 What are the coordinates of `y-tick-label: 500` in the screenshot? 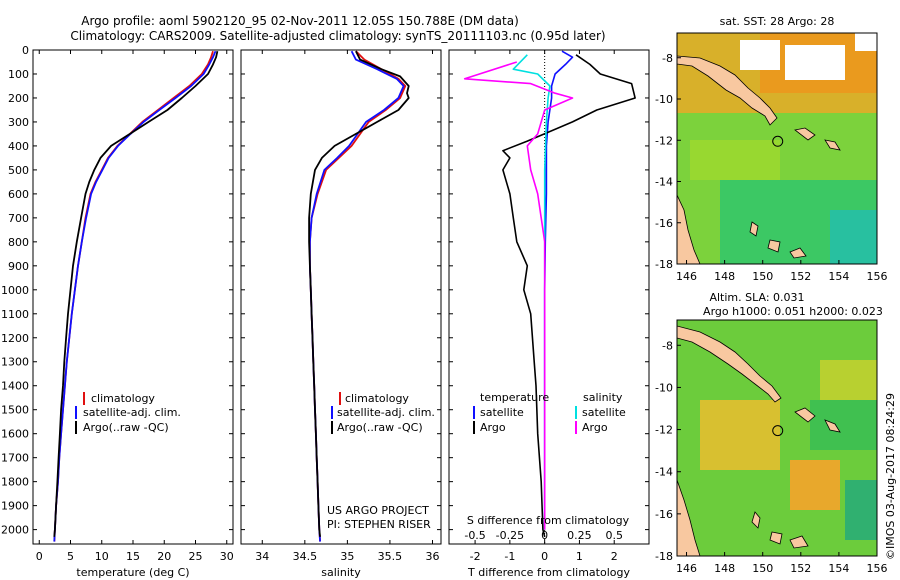 It's located at (18, 170).